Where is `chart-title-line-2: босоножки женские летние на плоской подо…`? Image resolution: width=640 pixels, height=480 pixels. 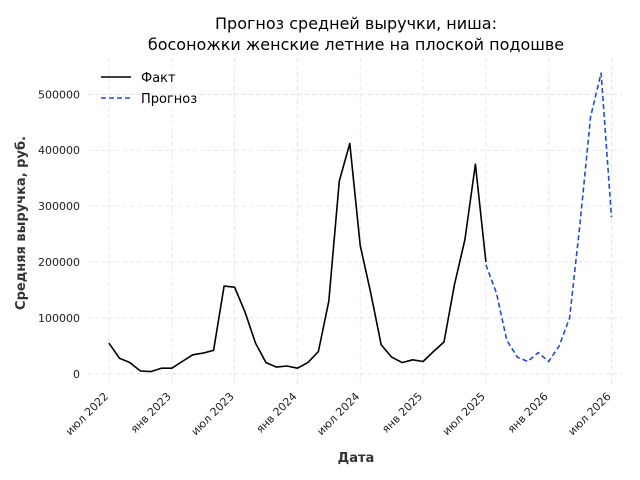 chart-title-line-2: босоножки женские летние на плоской подо… is located at coordinates (356, 44).